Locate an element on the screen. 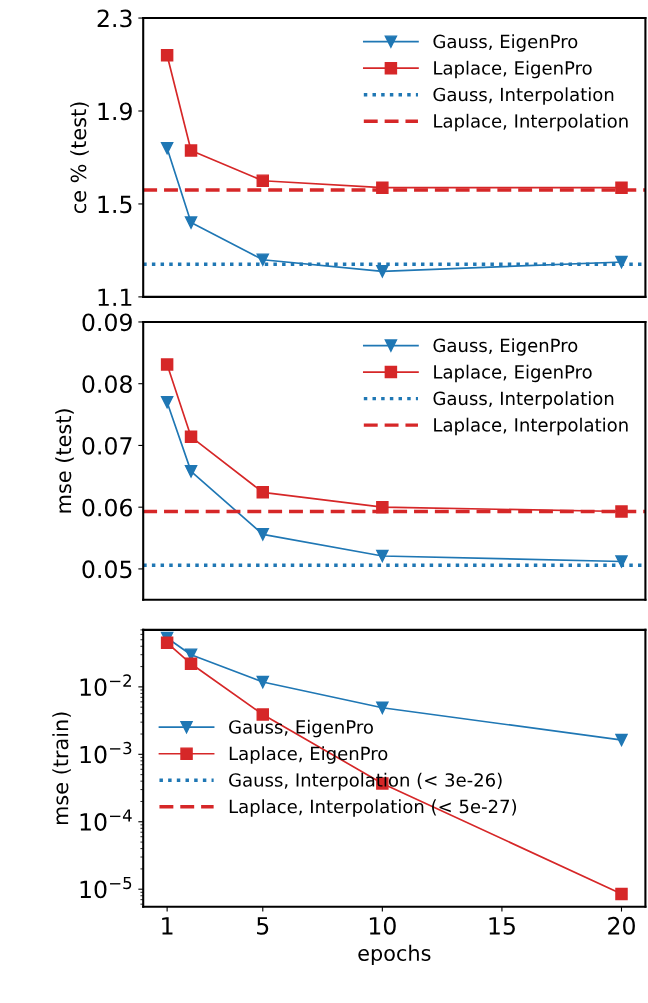 The width and height of the screenshot is (648, 1003). y-tick-label: 1.5 is located at coordinates (115, 204).